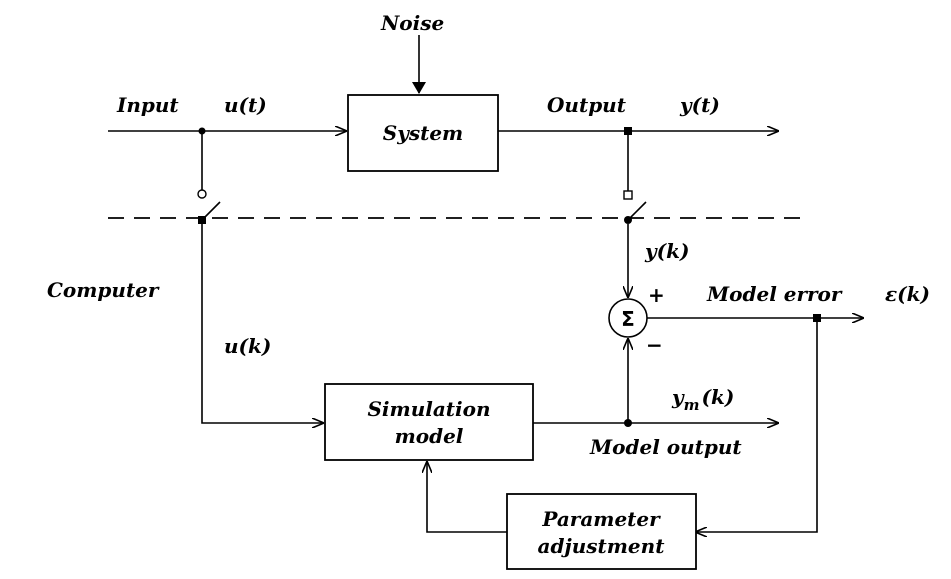 This screenshot has height=579, width=951. What do you see at coordinates (601, 519) in the screenshot?
I see `parameter-label-line1: Parameter` at bounding box center [601, 519].